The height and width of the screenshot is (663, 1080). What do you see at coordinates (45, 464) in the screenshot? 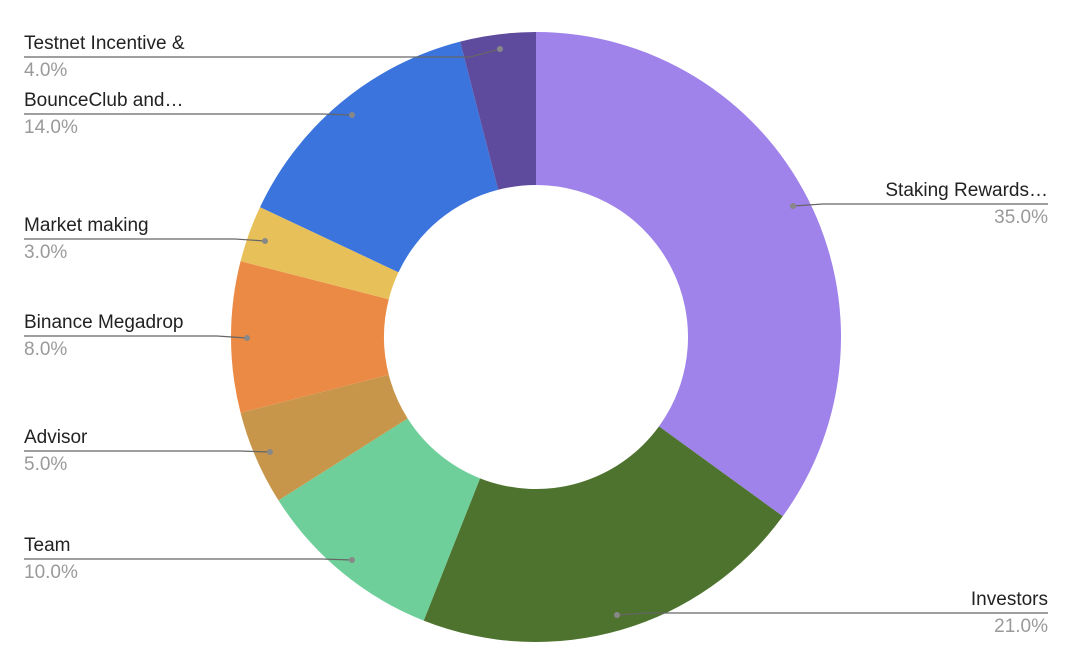
I see `slice-percent: 5.0%` at bounding box center [45, 464].